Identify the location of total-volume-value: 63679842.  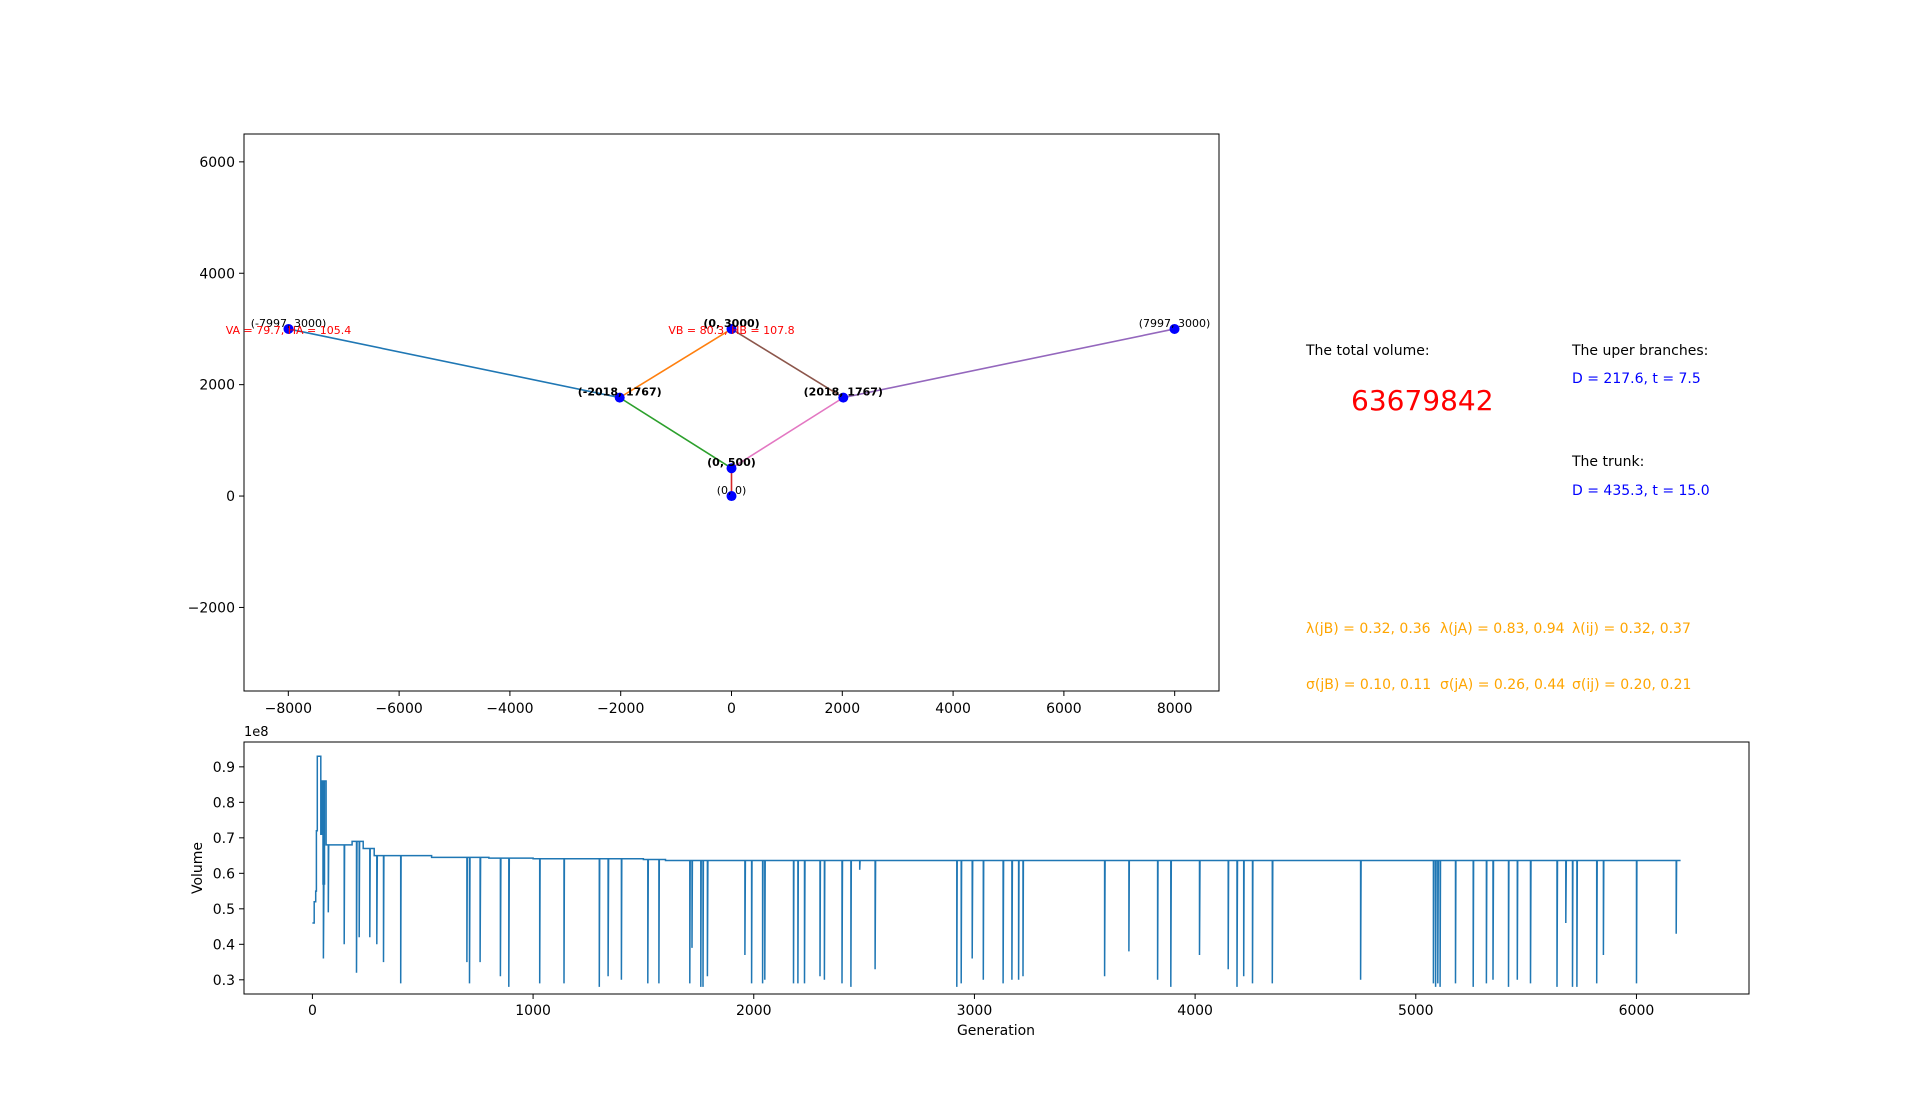
(1422, 400).